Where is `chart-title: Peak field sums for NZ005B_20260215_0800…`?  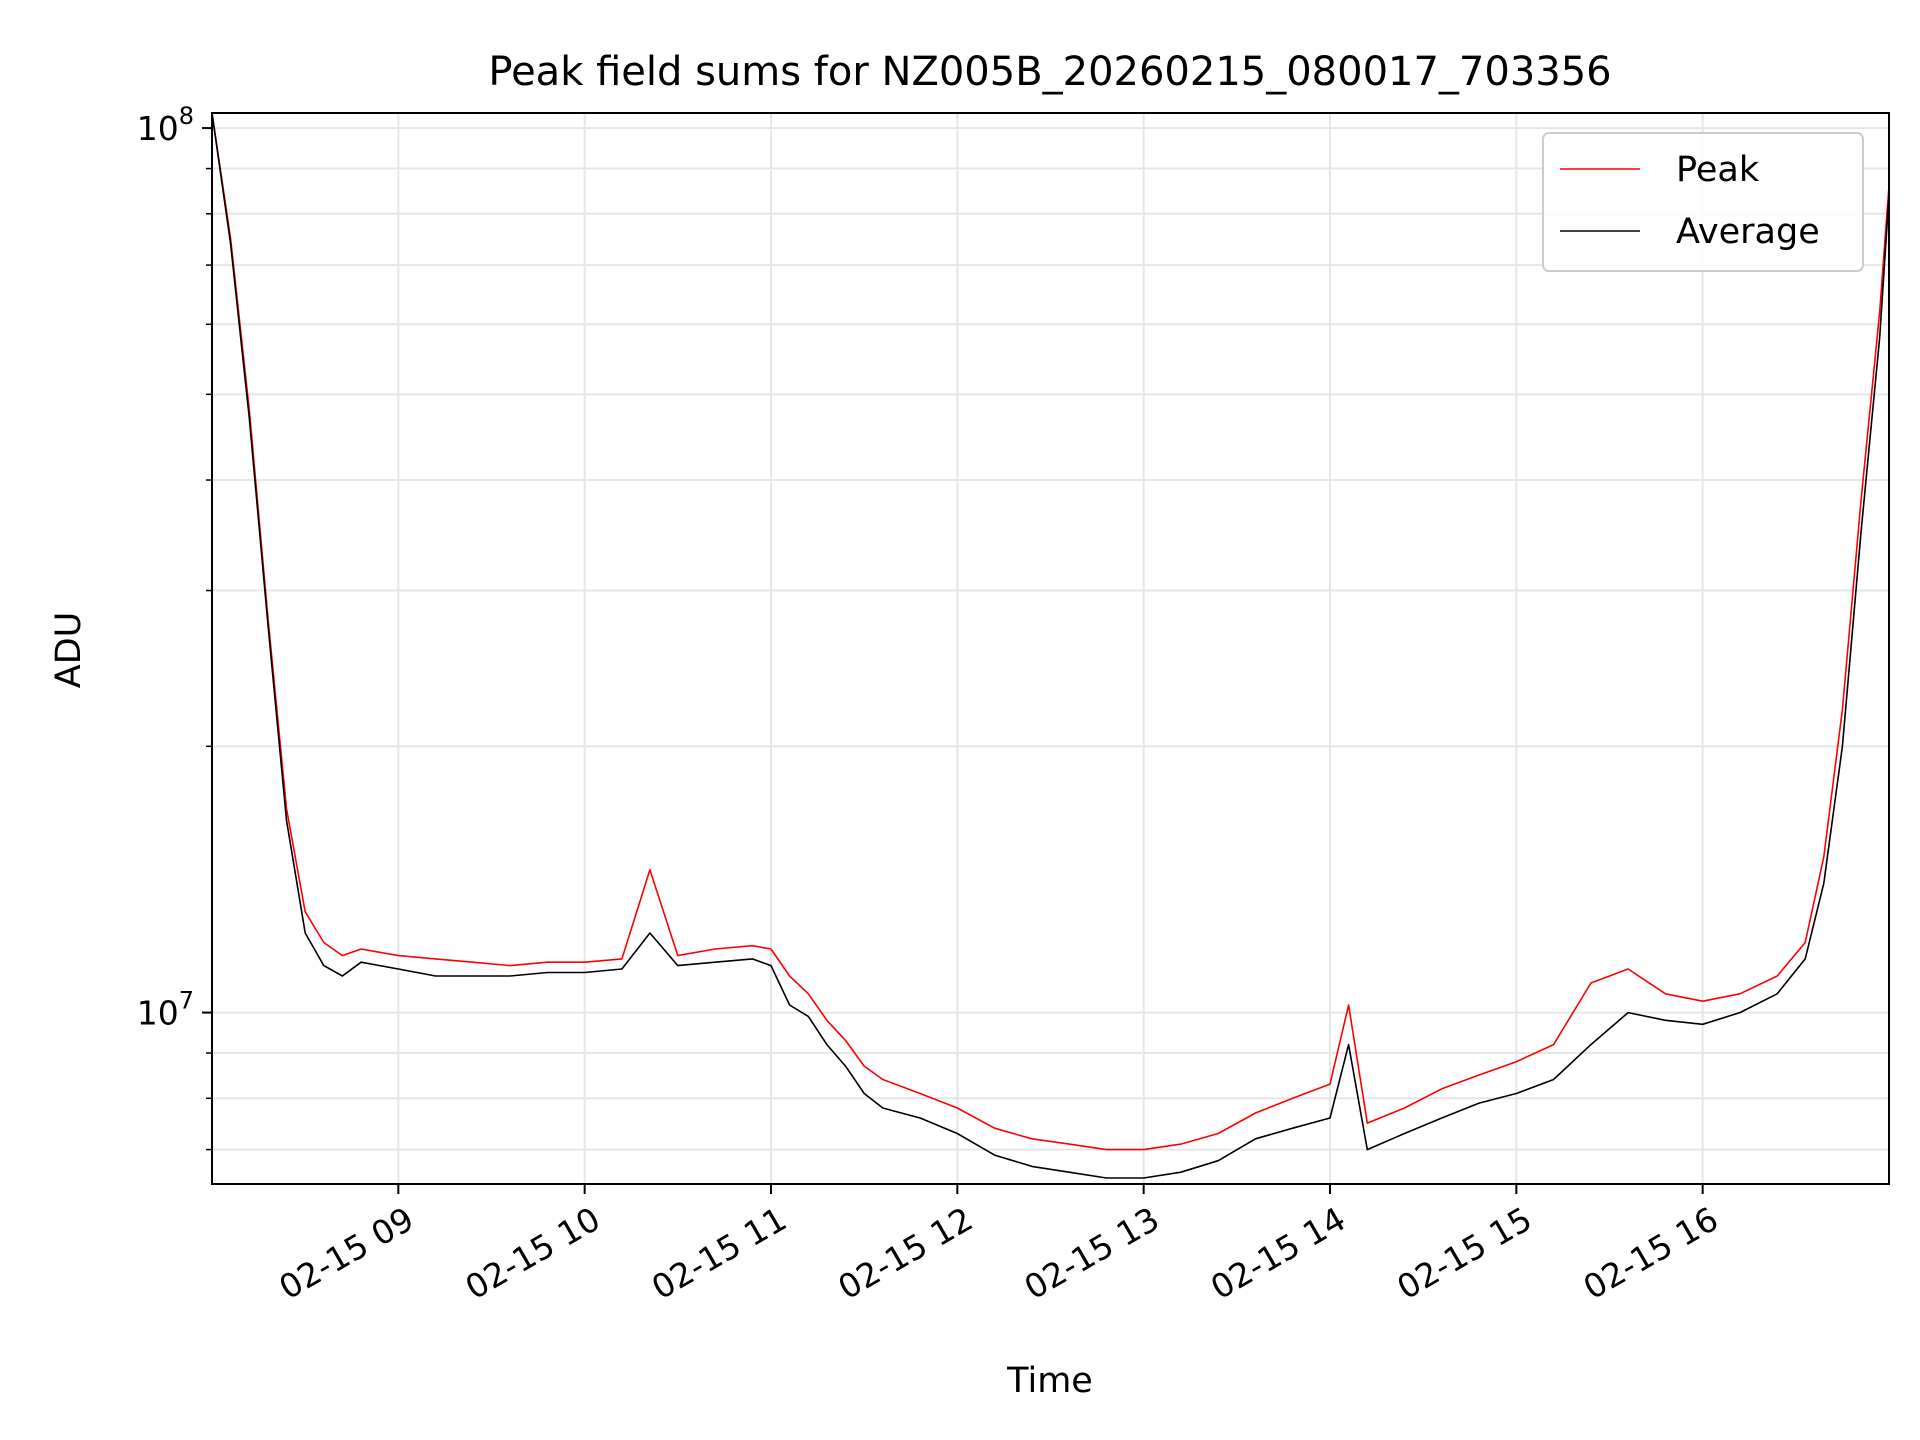 chart-title: Peak field sums for NZ005B_20260215_0800… is located at coordinates (1049, 72).